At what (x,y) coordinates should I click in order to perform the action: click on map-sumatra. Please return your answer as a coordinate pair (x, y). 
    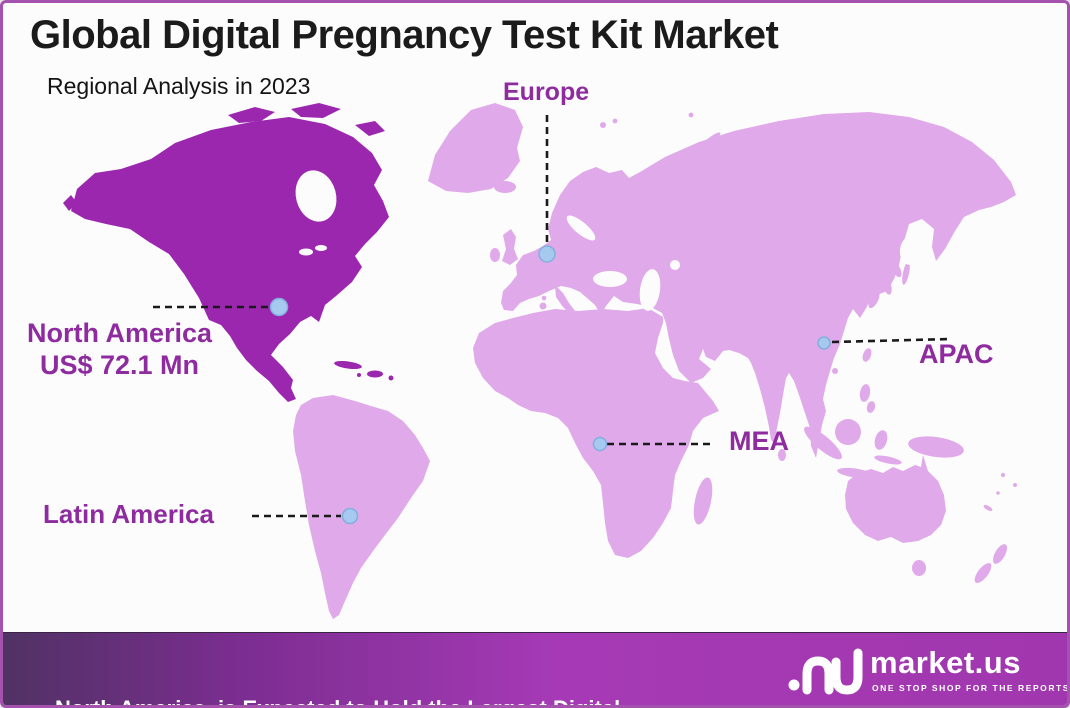
    Looking at the image, I should click on (823, 443).